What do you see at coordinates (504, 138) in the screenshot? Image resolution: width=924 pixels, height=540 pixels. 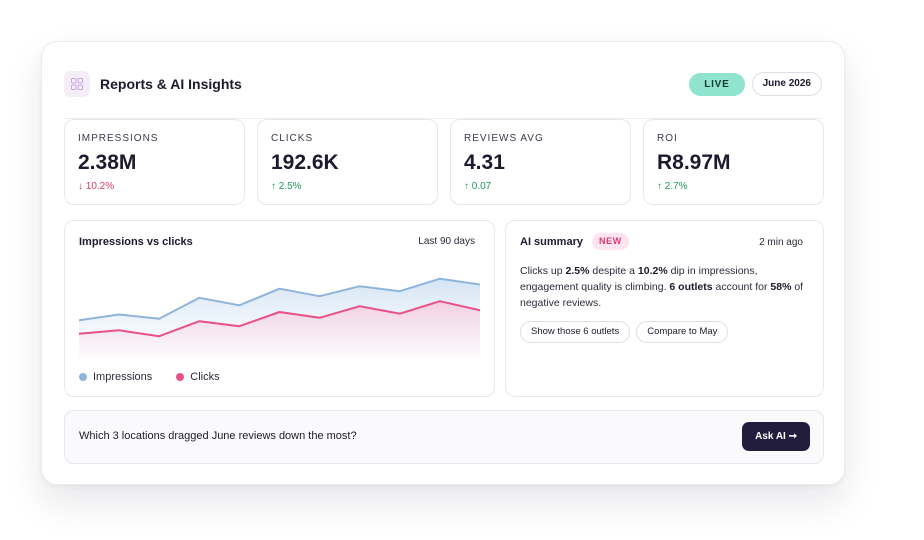 I see `kpi-label: REVIEWS AVG` at bounding box center [504, 138].